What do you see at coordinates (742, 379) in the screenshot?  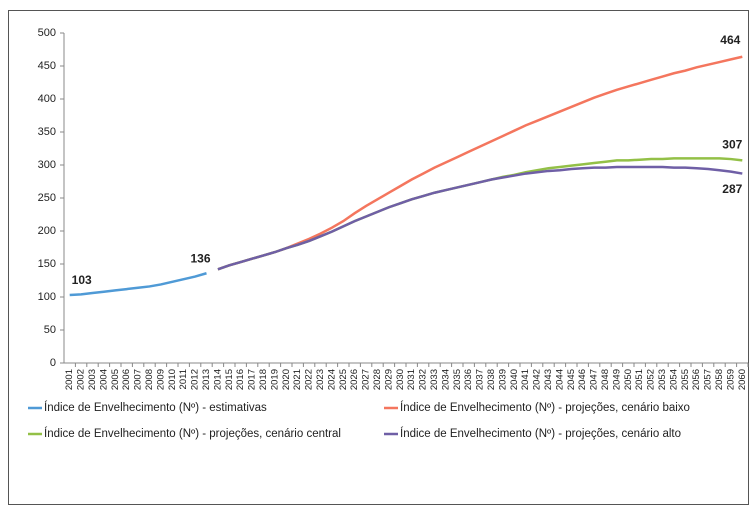 I see `x-tick-label: 2060` at bounding box center [742, 379].